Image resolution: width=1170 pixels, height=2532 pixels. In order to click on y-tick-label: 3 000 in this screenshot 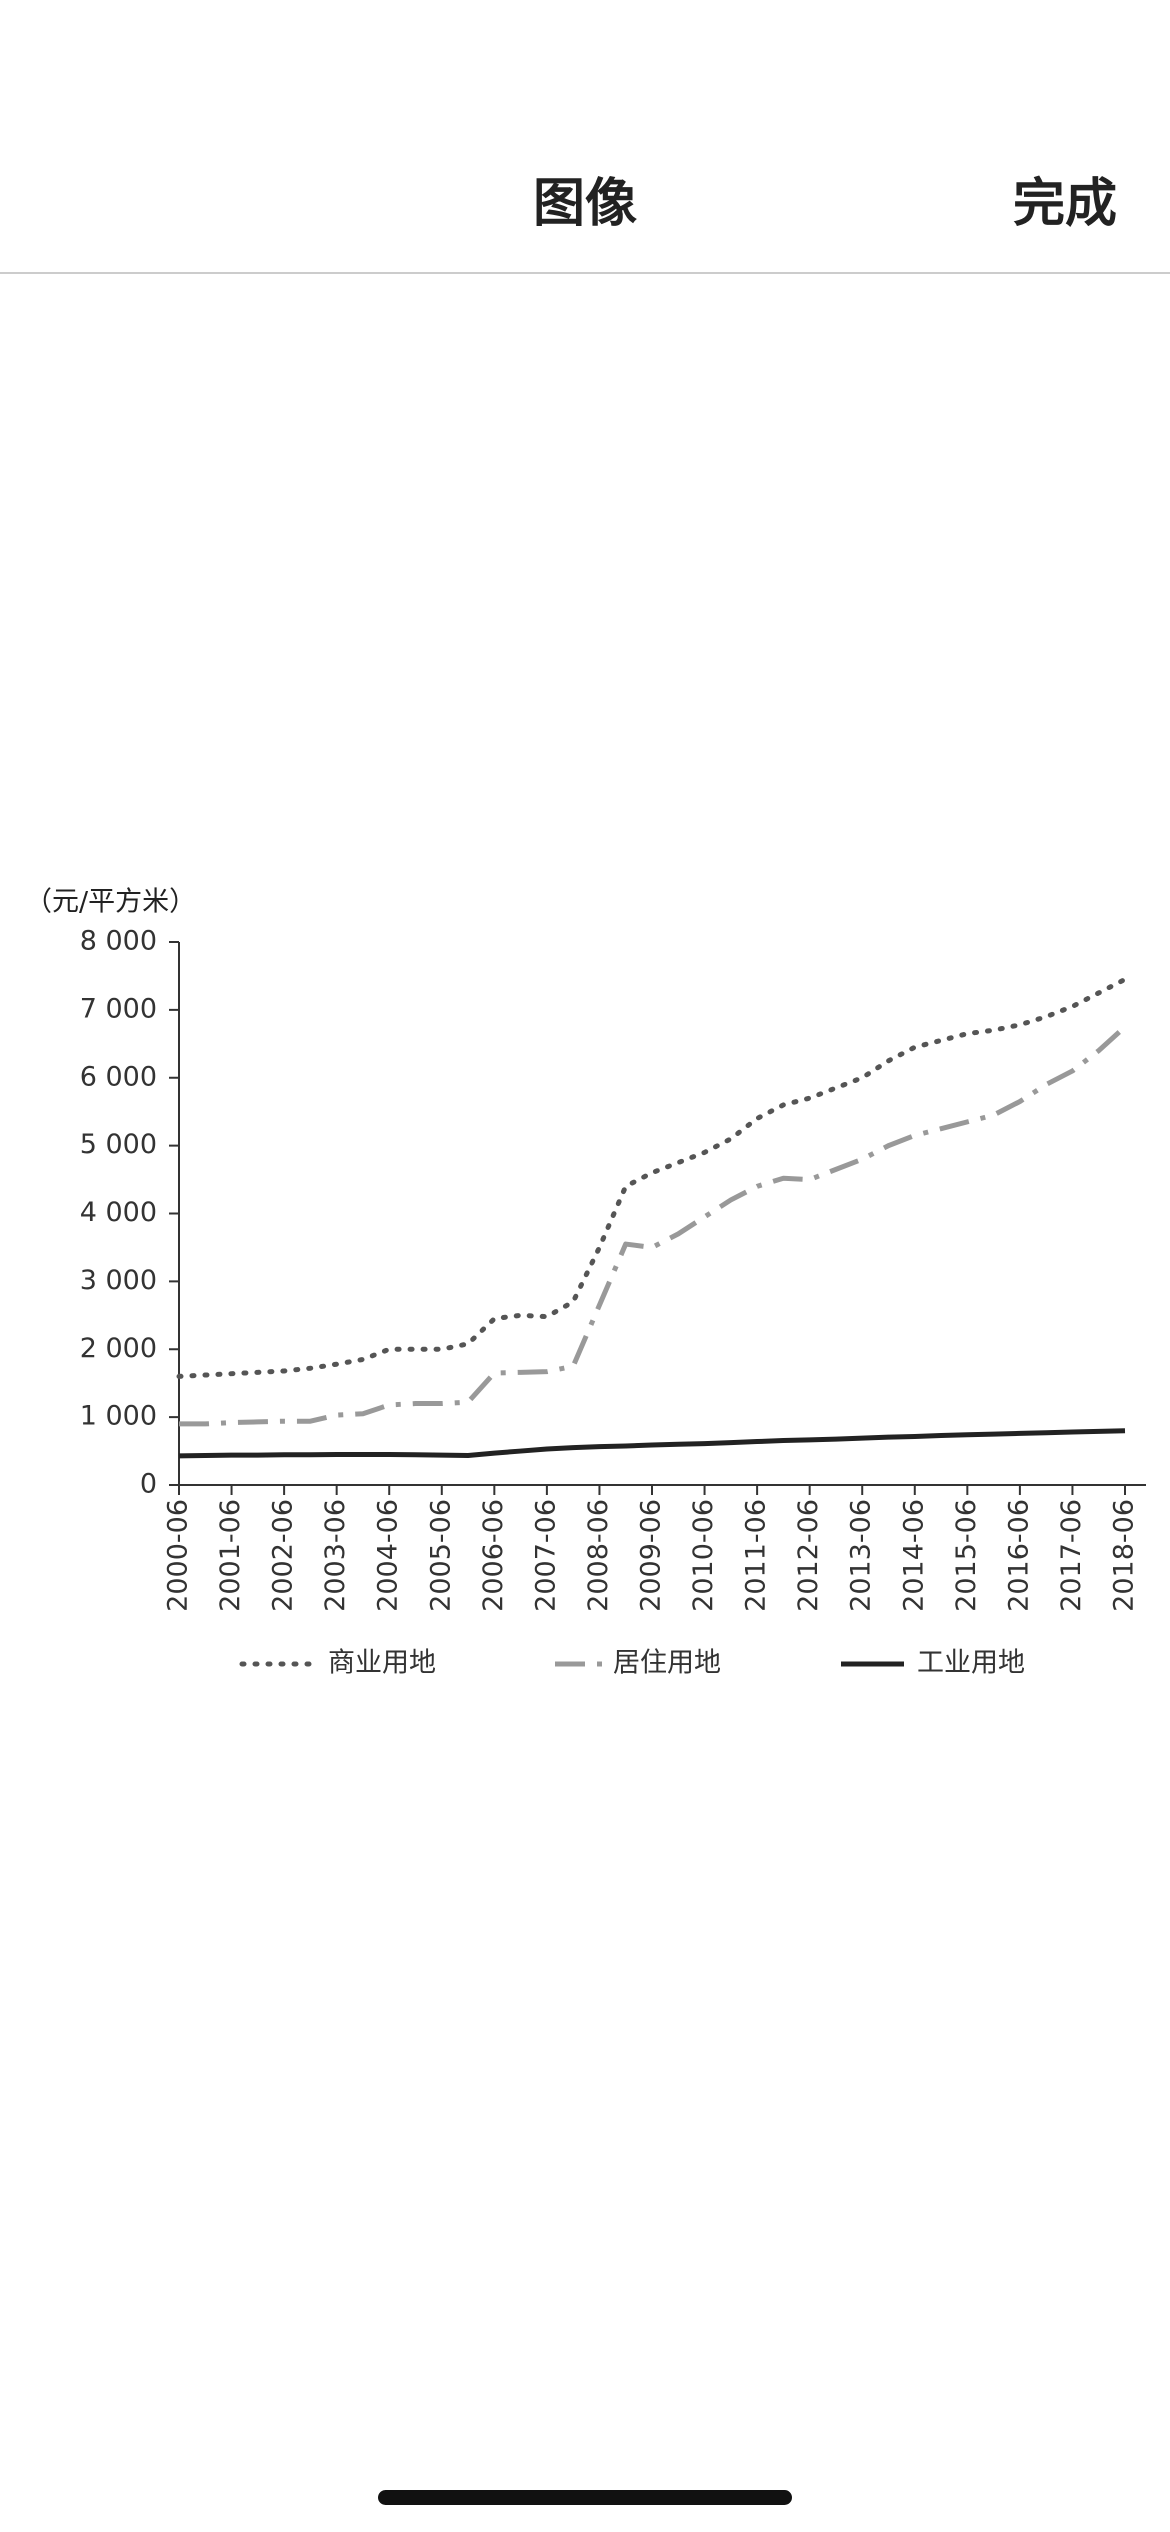, I will do `click(118, 1280)`.